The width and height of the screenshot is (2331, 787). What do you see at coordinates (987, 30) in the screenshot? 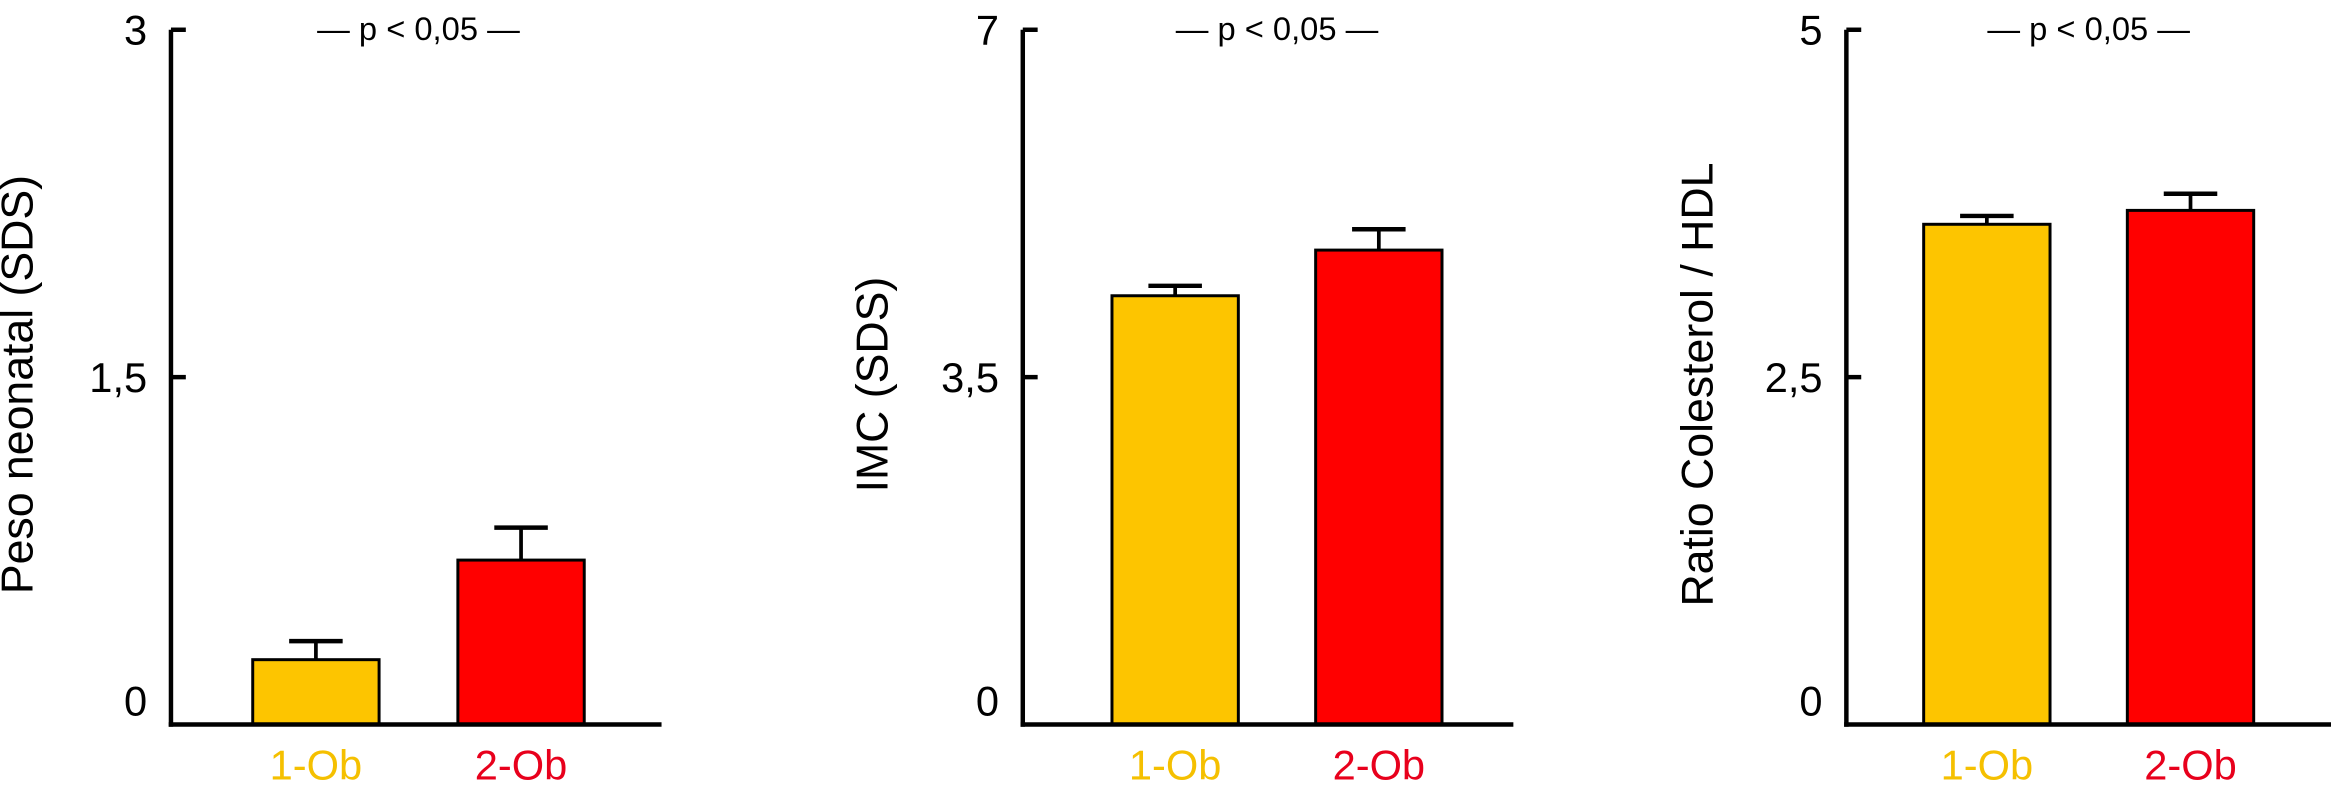
I see `y-tick-label: 7` at bounding box center [987, 30].